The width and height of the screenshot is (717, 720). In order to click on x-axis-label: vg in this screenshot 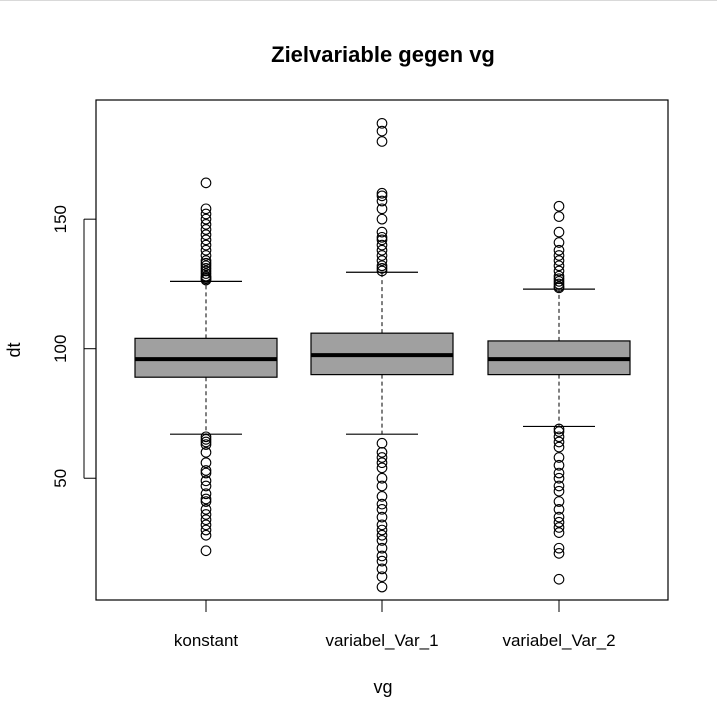, I will do `click(382, 687)`.